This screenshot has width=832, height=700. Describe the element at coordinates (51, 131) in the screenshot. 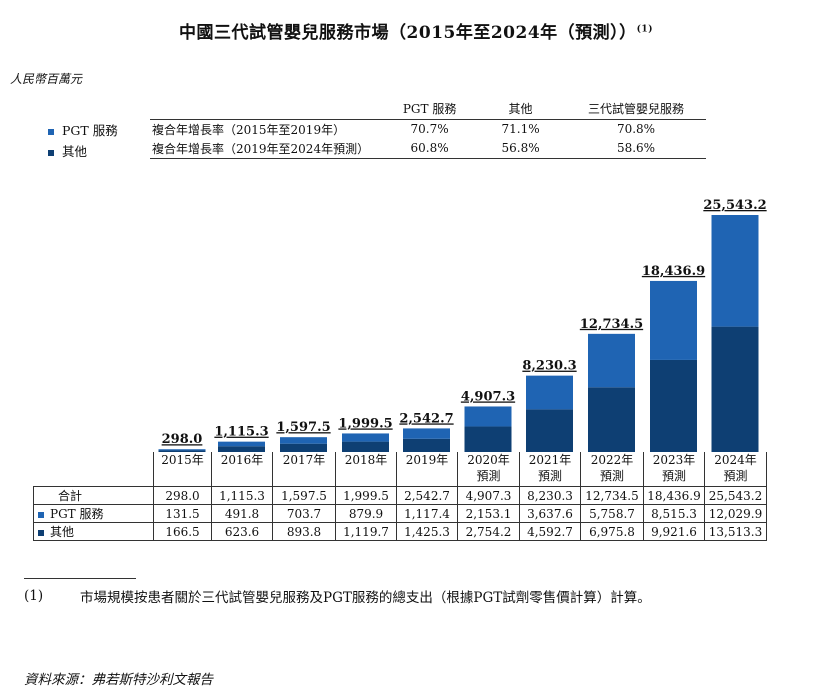

I see `legend-swatch-pgt` at that location.